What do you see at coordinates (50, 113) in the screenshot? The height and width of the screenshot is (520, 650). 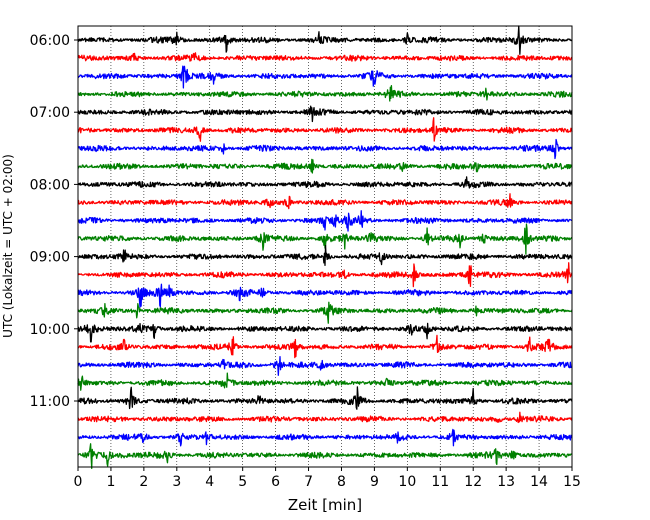 I see `y-tick-label: 07:00` at bounding box center [50, 113].